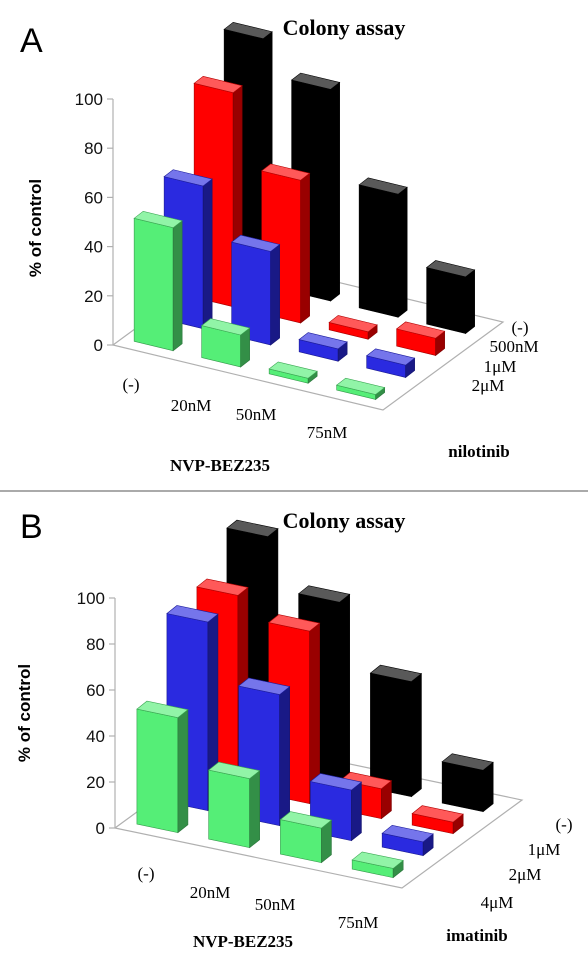  What do you see at coordinates (31, 527) in the screenshot?
I see `panel-label-b: B` at bounding box center [31, 527].